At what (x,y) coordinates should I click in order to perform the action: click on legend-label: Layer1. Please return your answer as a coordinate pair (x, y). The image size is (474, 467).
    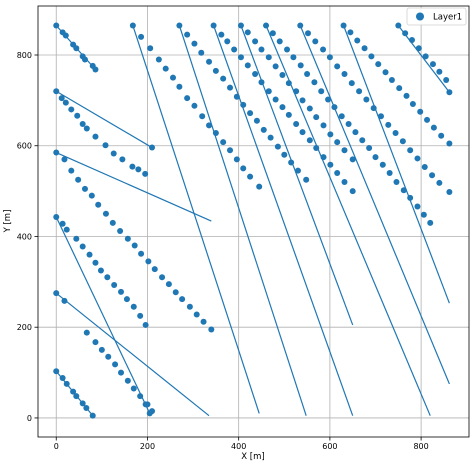
    Looking at the image, I should click on (447, 18).